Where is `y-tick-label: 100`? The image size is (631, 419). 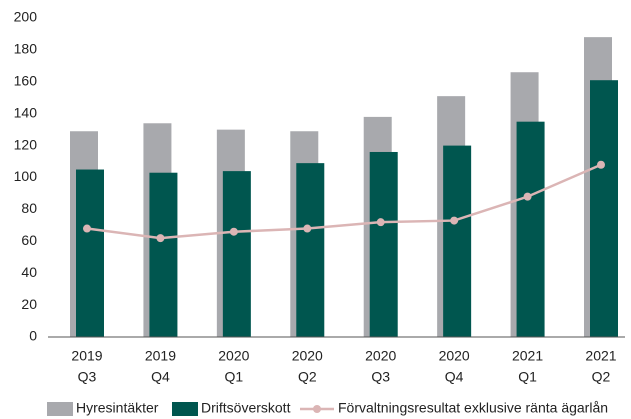 y-tick-label: 100 is located at coordinates (26, 176).